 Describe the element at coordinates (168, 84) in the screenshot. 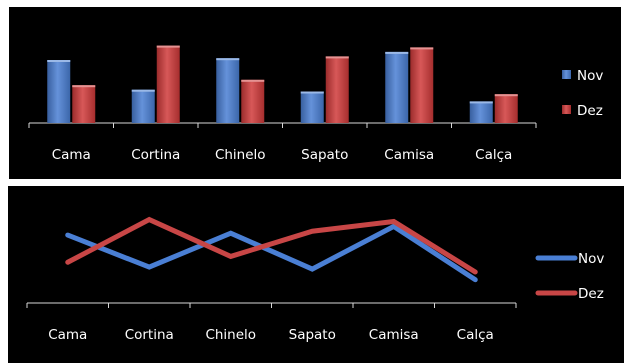

I see `bar-dez-cortina` at that location.